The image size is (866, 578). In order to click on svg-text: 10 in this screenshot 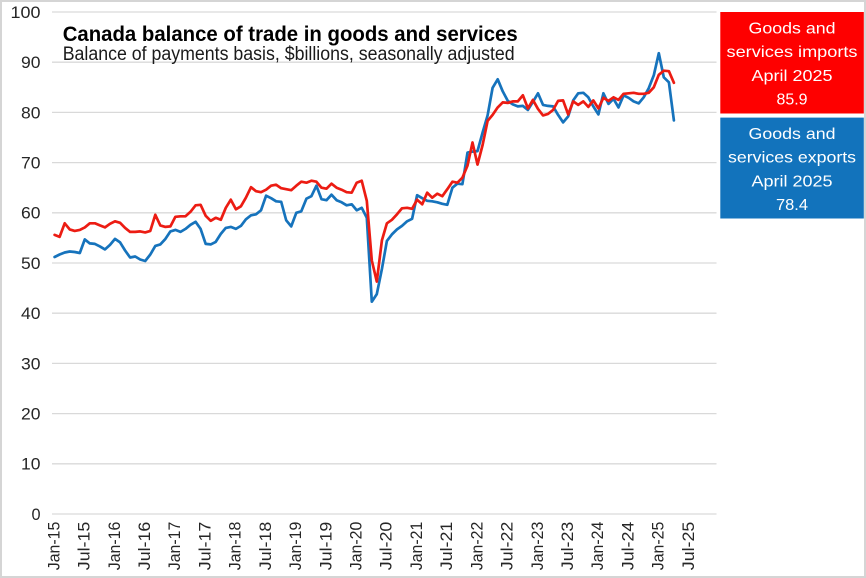, I will do `click(31, 465)`.